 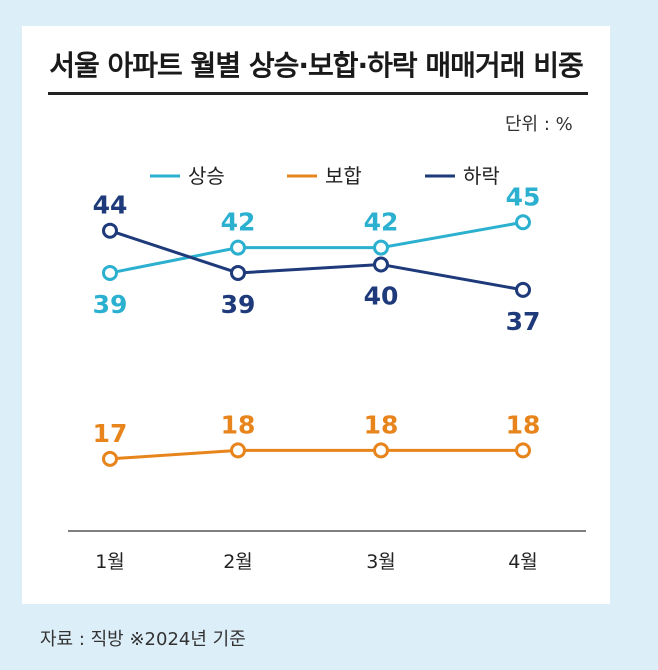 I want to click on legend-label: 상승, so click(x=206, y=176).